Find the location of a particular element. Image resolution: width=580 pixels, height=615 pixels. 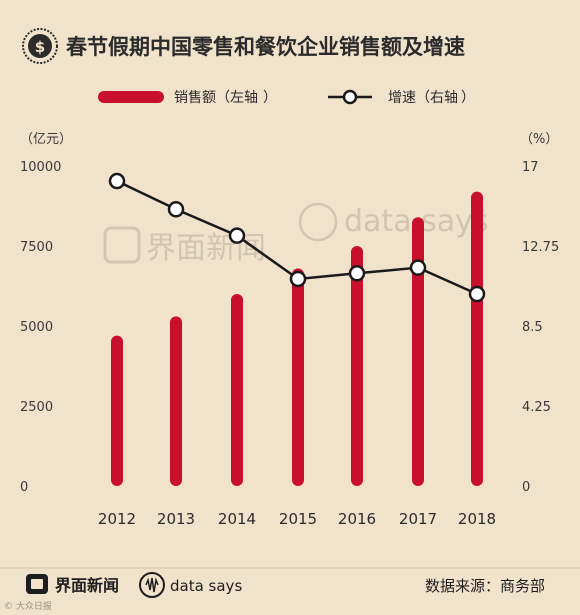

x-tick-label: 2018 is located at coordinates (477, 519).